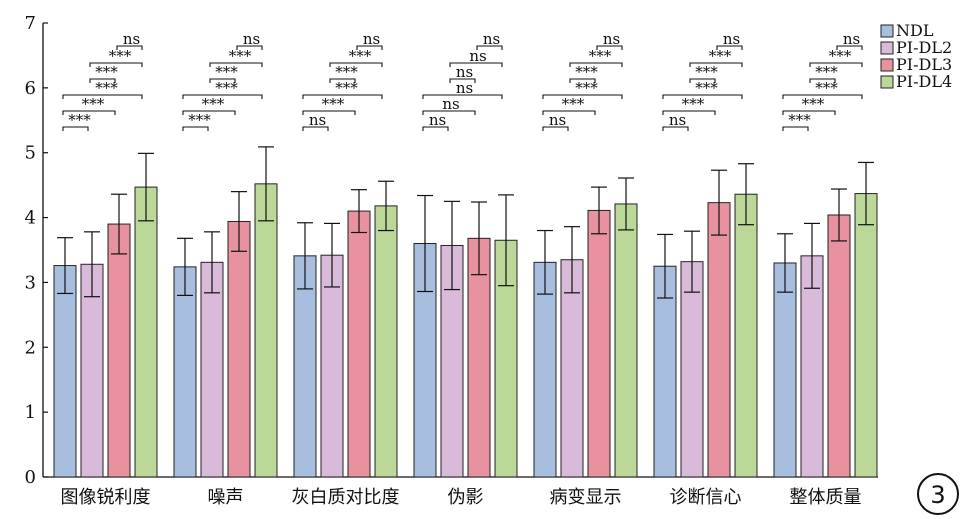  What do you see at coordinates (106, 497) in the screenshot?
I see `category-label: 图像锐利度` at bounding box center [106, 497].